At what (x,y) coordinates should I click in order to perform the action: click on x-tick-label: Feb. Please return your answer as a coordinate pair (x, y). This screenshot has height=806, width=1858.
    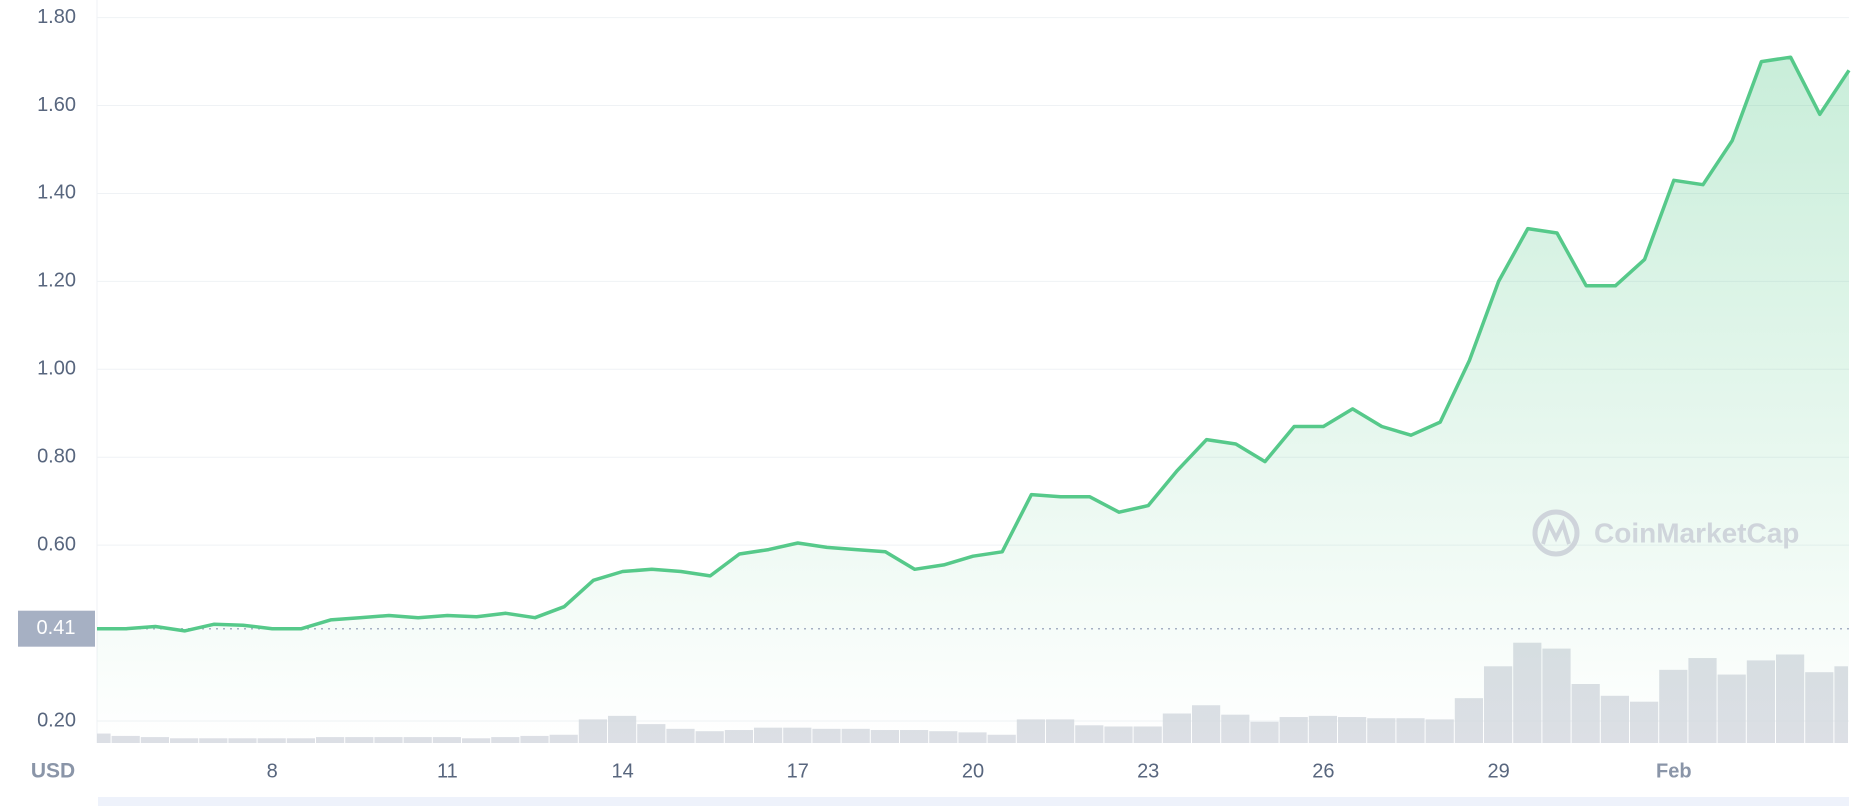
    Looking at the image, I should click on (1674, 771).